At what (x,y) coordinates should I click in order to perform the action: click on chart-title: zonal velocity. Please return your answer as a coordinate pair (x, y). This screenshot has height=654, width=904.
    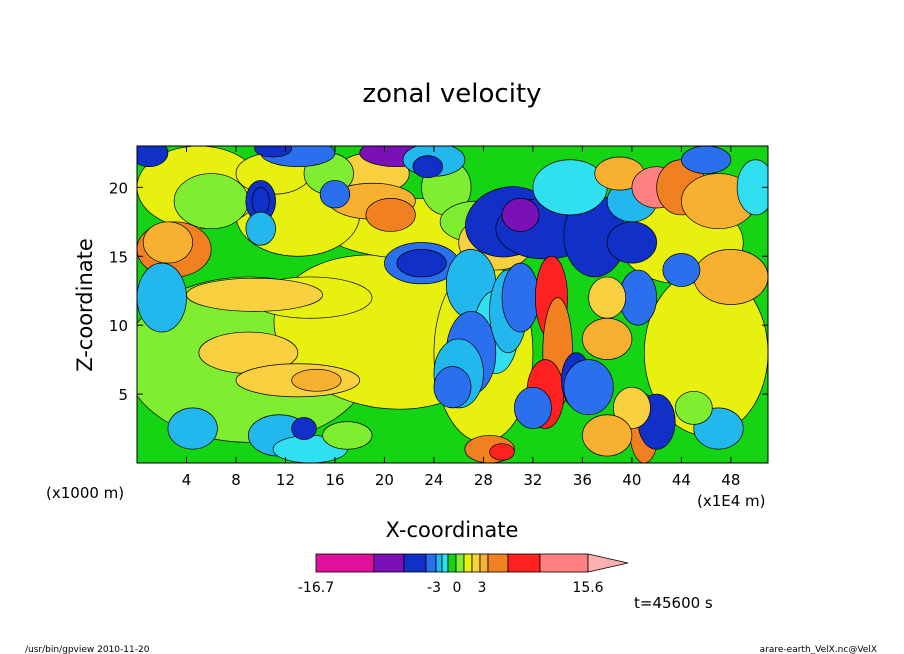
    Looking at the image, I should click on (451, 94).